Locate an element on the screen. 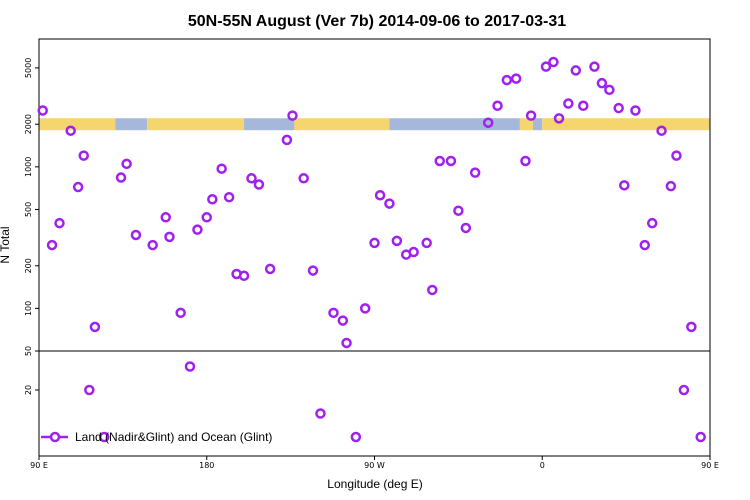  y-tick-label: 200 is located at coordinates (28, 265).